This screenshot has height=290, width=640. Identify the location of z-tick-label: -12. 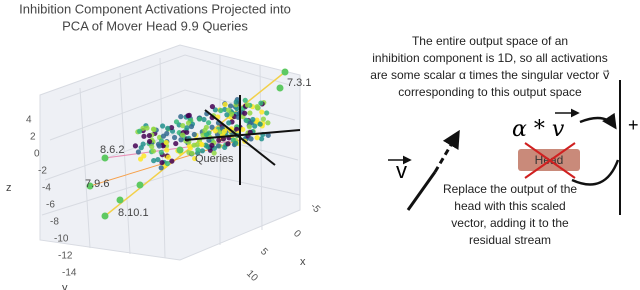
(65, 256).